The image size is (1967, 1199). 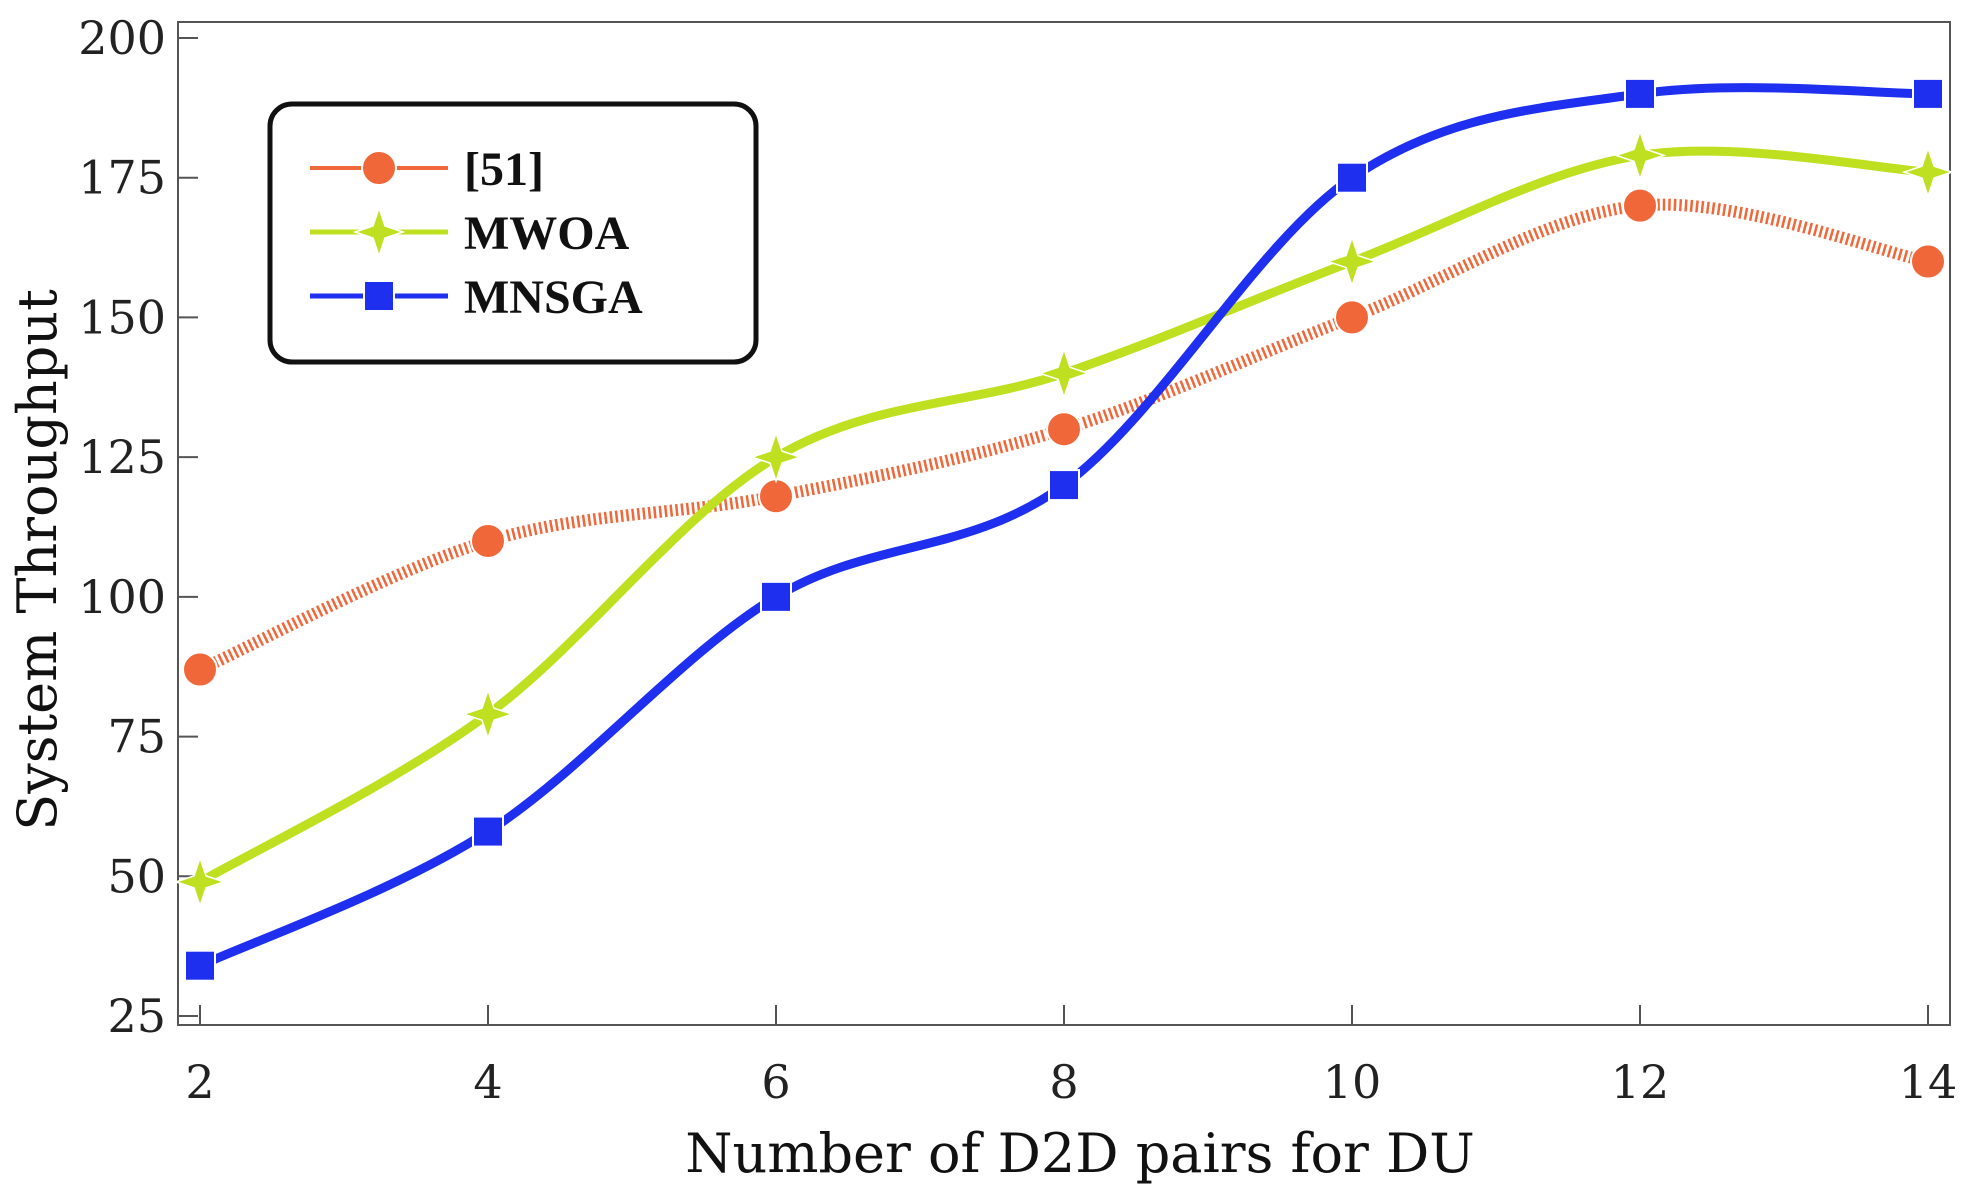 I want to click on x-tick-label: 4, so click(x=487, y=1082).